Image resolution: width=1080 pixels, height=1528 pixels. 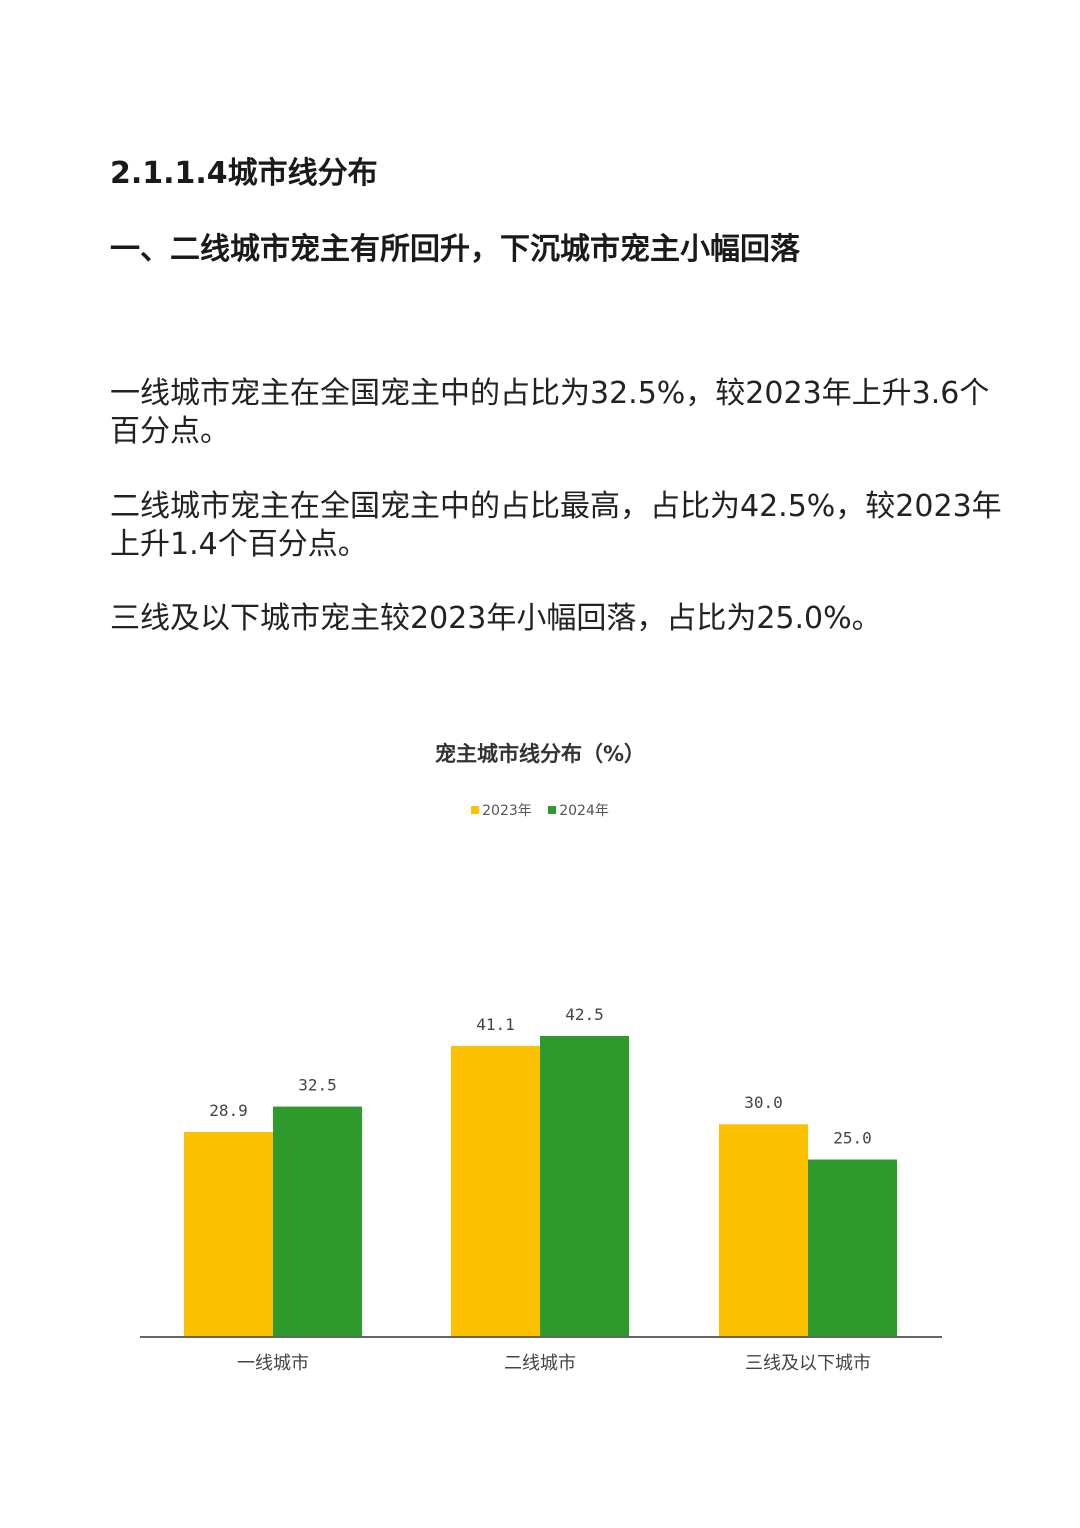 I want to click on paragraph-tier3: 三线及以下城市宠主较2023年小幅回落，占比为25.0%。, so click(x=496, y=618).